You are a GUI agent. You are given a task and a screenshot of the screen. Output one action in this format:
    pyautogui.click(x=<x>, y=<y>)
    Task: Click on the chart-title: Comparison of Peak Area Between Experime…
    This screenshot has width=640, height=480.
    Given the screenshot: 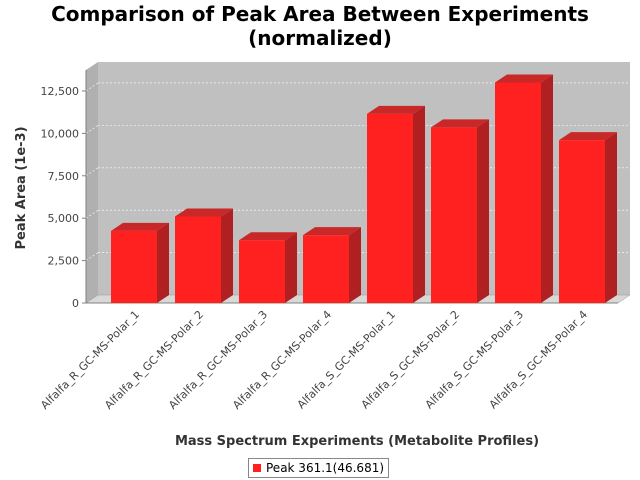 What is the action you would take?
    pyautogui.click(x=320, y=26)
    